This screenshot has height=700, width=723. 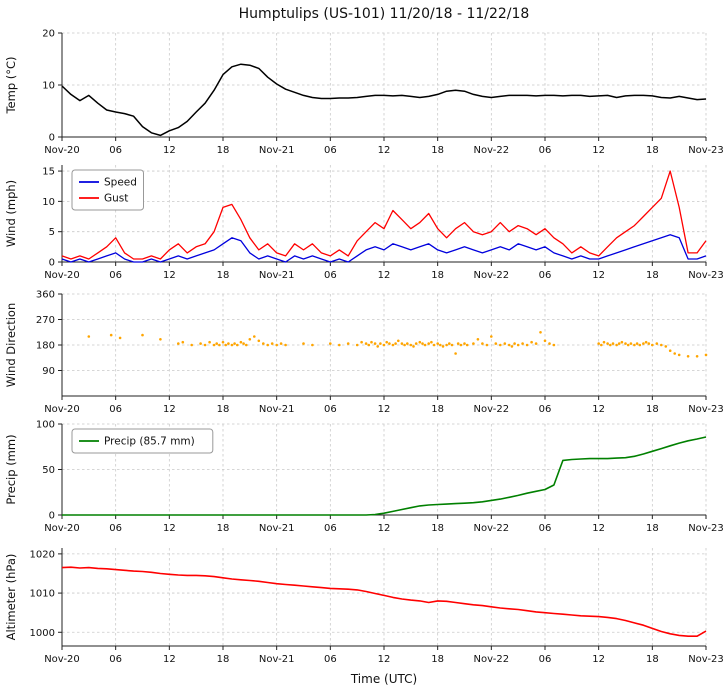 What do you see at coordinates (11, 213) in the screenshot?
I see `y-axis-label-wind: Wind (mph)` at bounding box center [11, 213].